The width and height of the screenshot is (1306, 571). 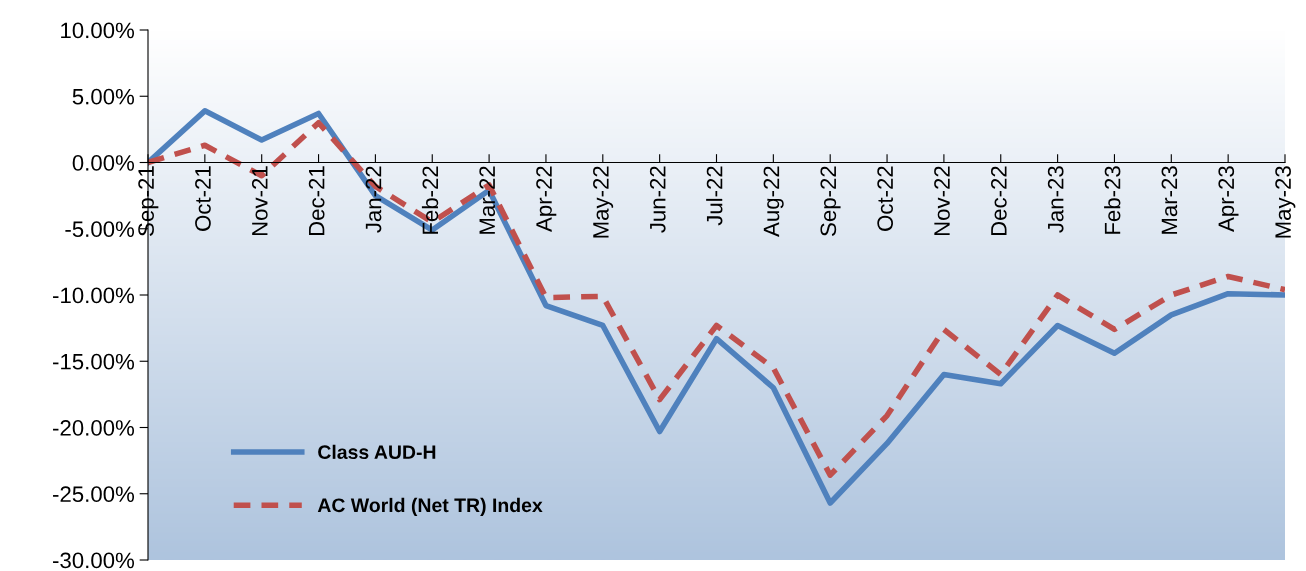 I want to click on y-tick-label: 5.00%, so click(x=103, y=96).